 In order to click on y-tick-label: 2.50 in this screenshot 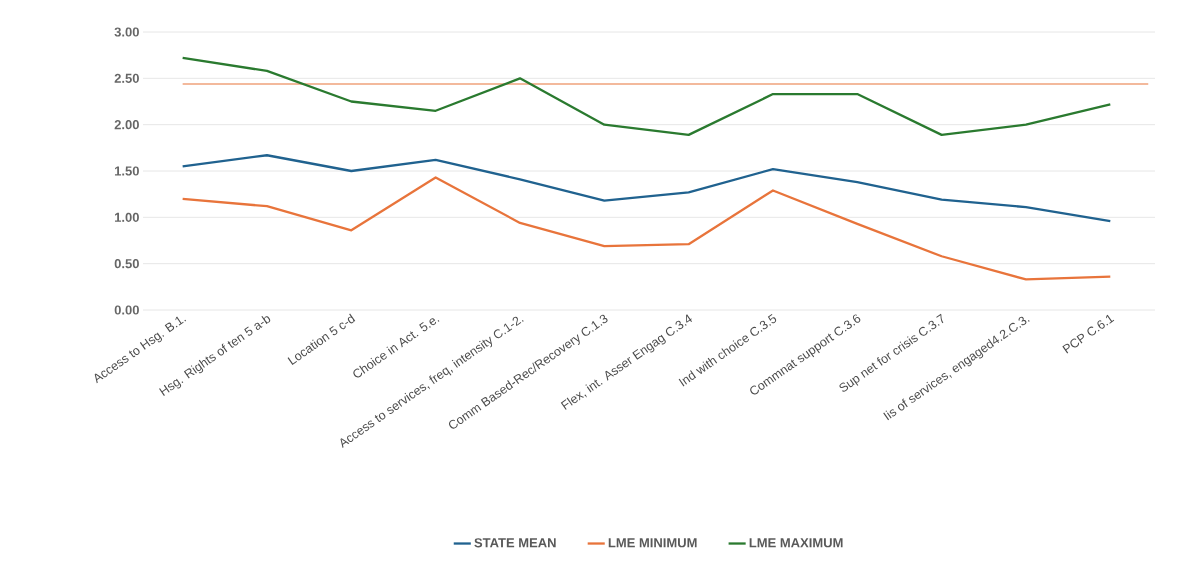, I will do `click(126, 78)`.